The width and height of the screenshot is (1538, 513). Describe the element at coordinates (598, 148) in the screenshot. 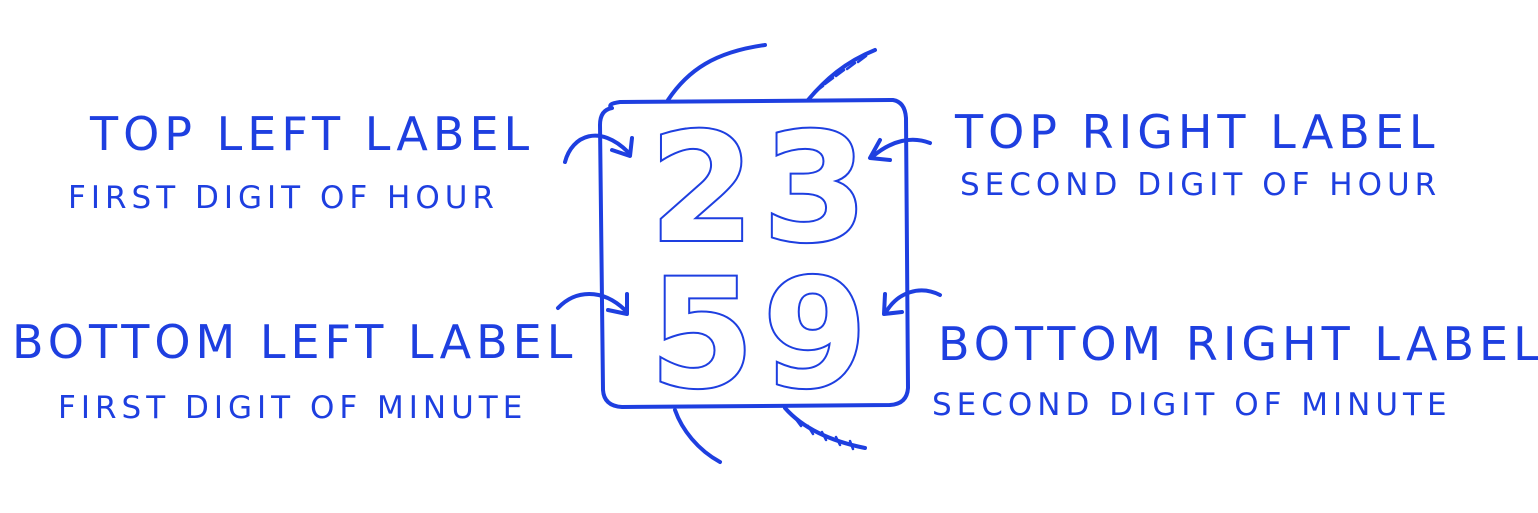

I see `top-left-arrow-icon` at that location.